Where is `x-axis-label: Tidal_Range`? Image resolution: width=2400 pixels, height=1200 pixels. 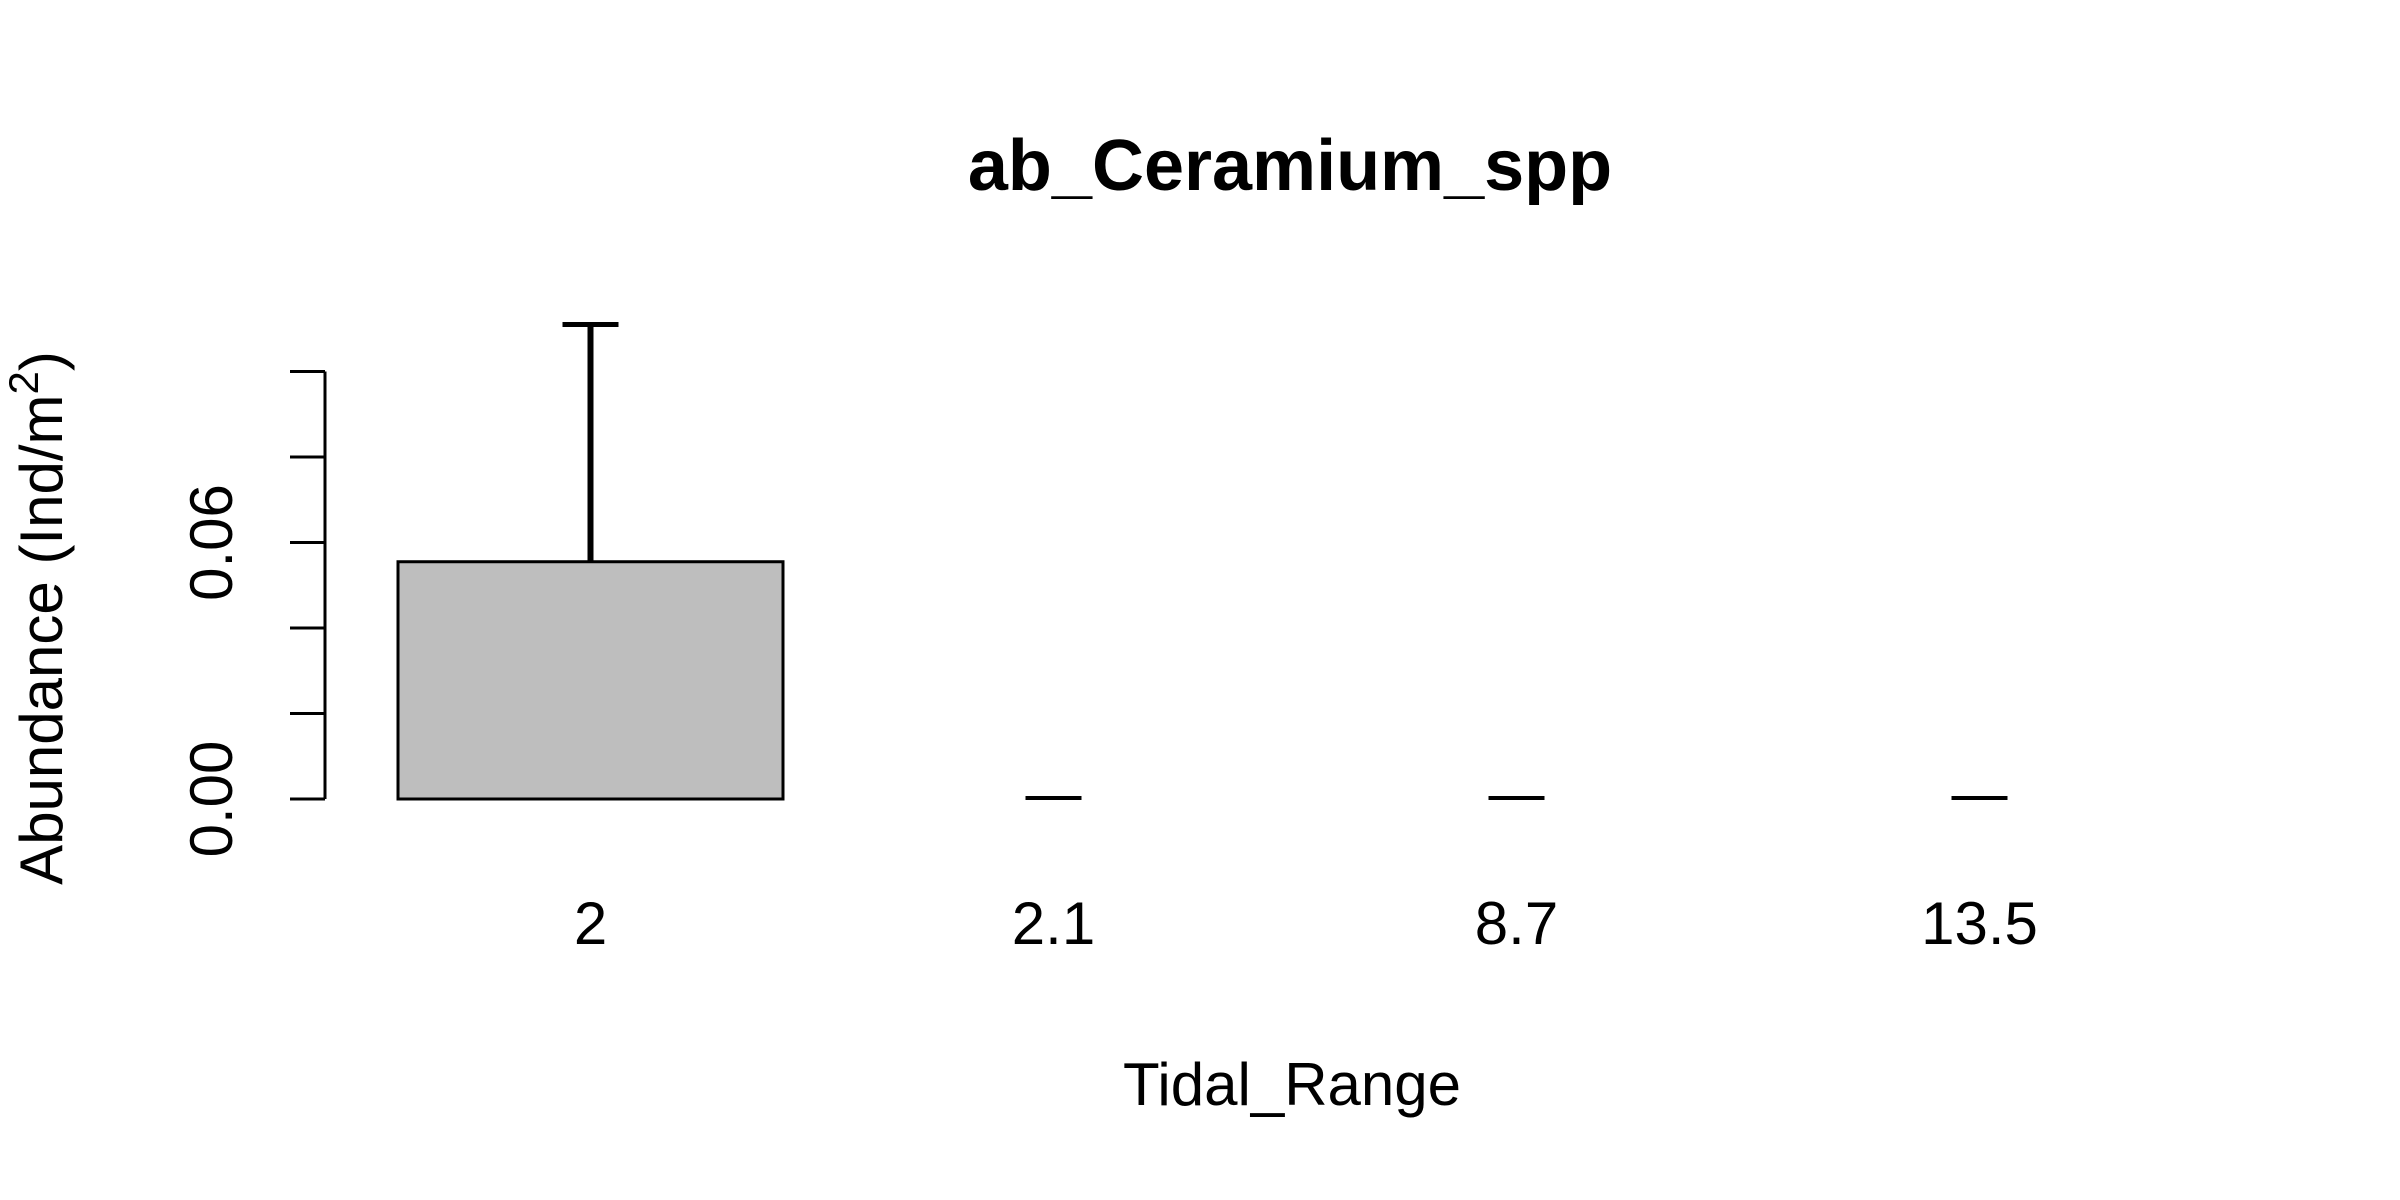 x-axis-label: Tidal_Range is located at coordinates (1292, 1084).